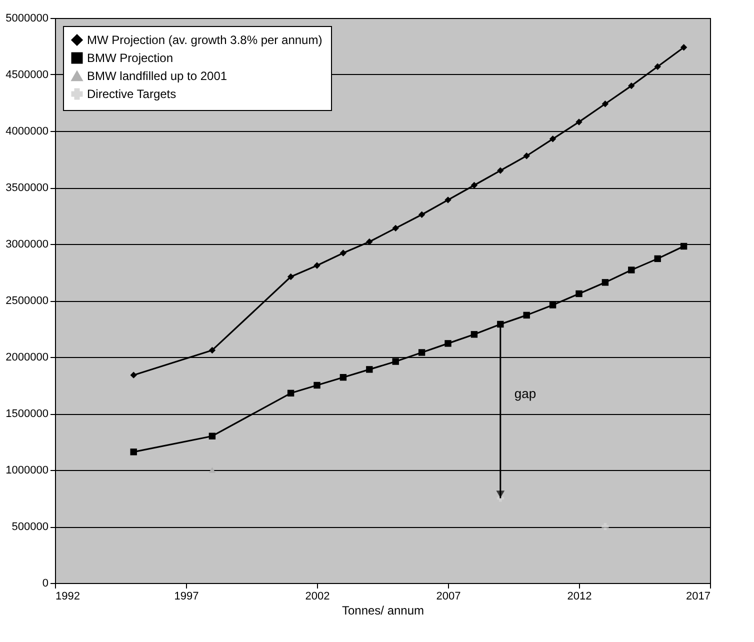 The width and height of the screenshot is (754, 642). Describe the element at coordinates (698, 596) in the screenshot. I see `x-tick-label: 2017` at that location.